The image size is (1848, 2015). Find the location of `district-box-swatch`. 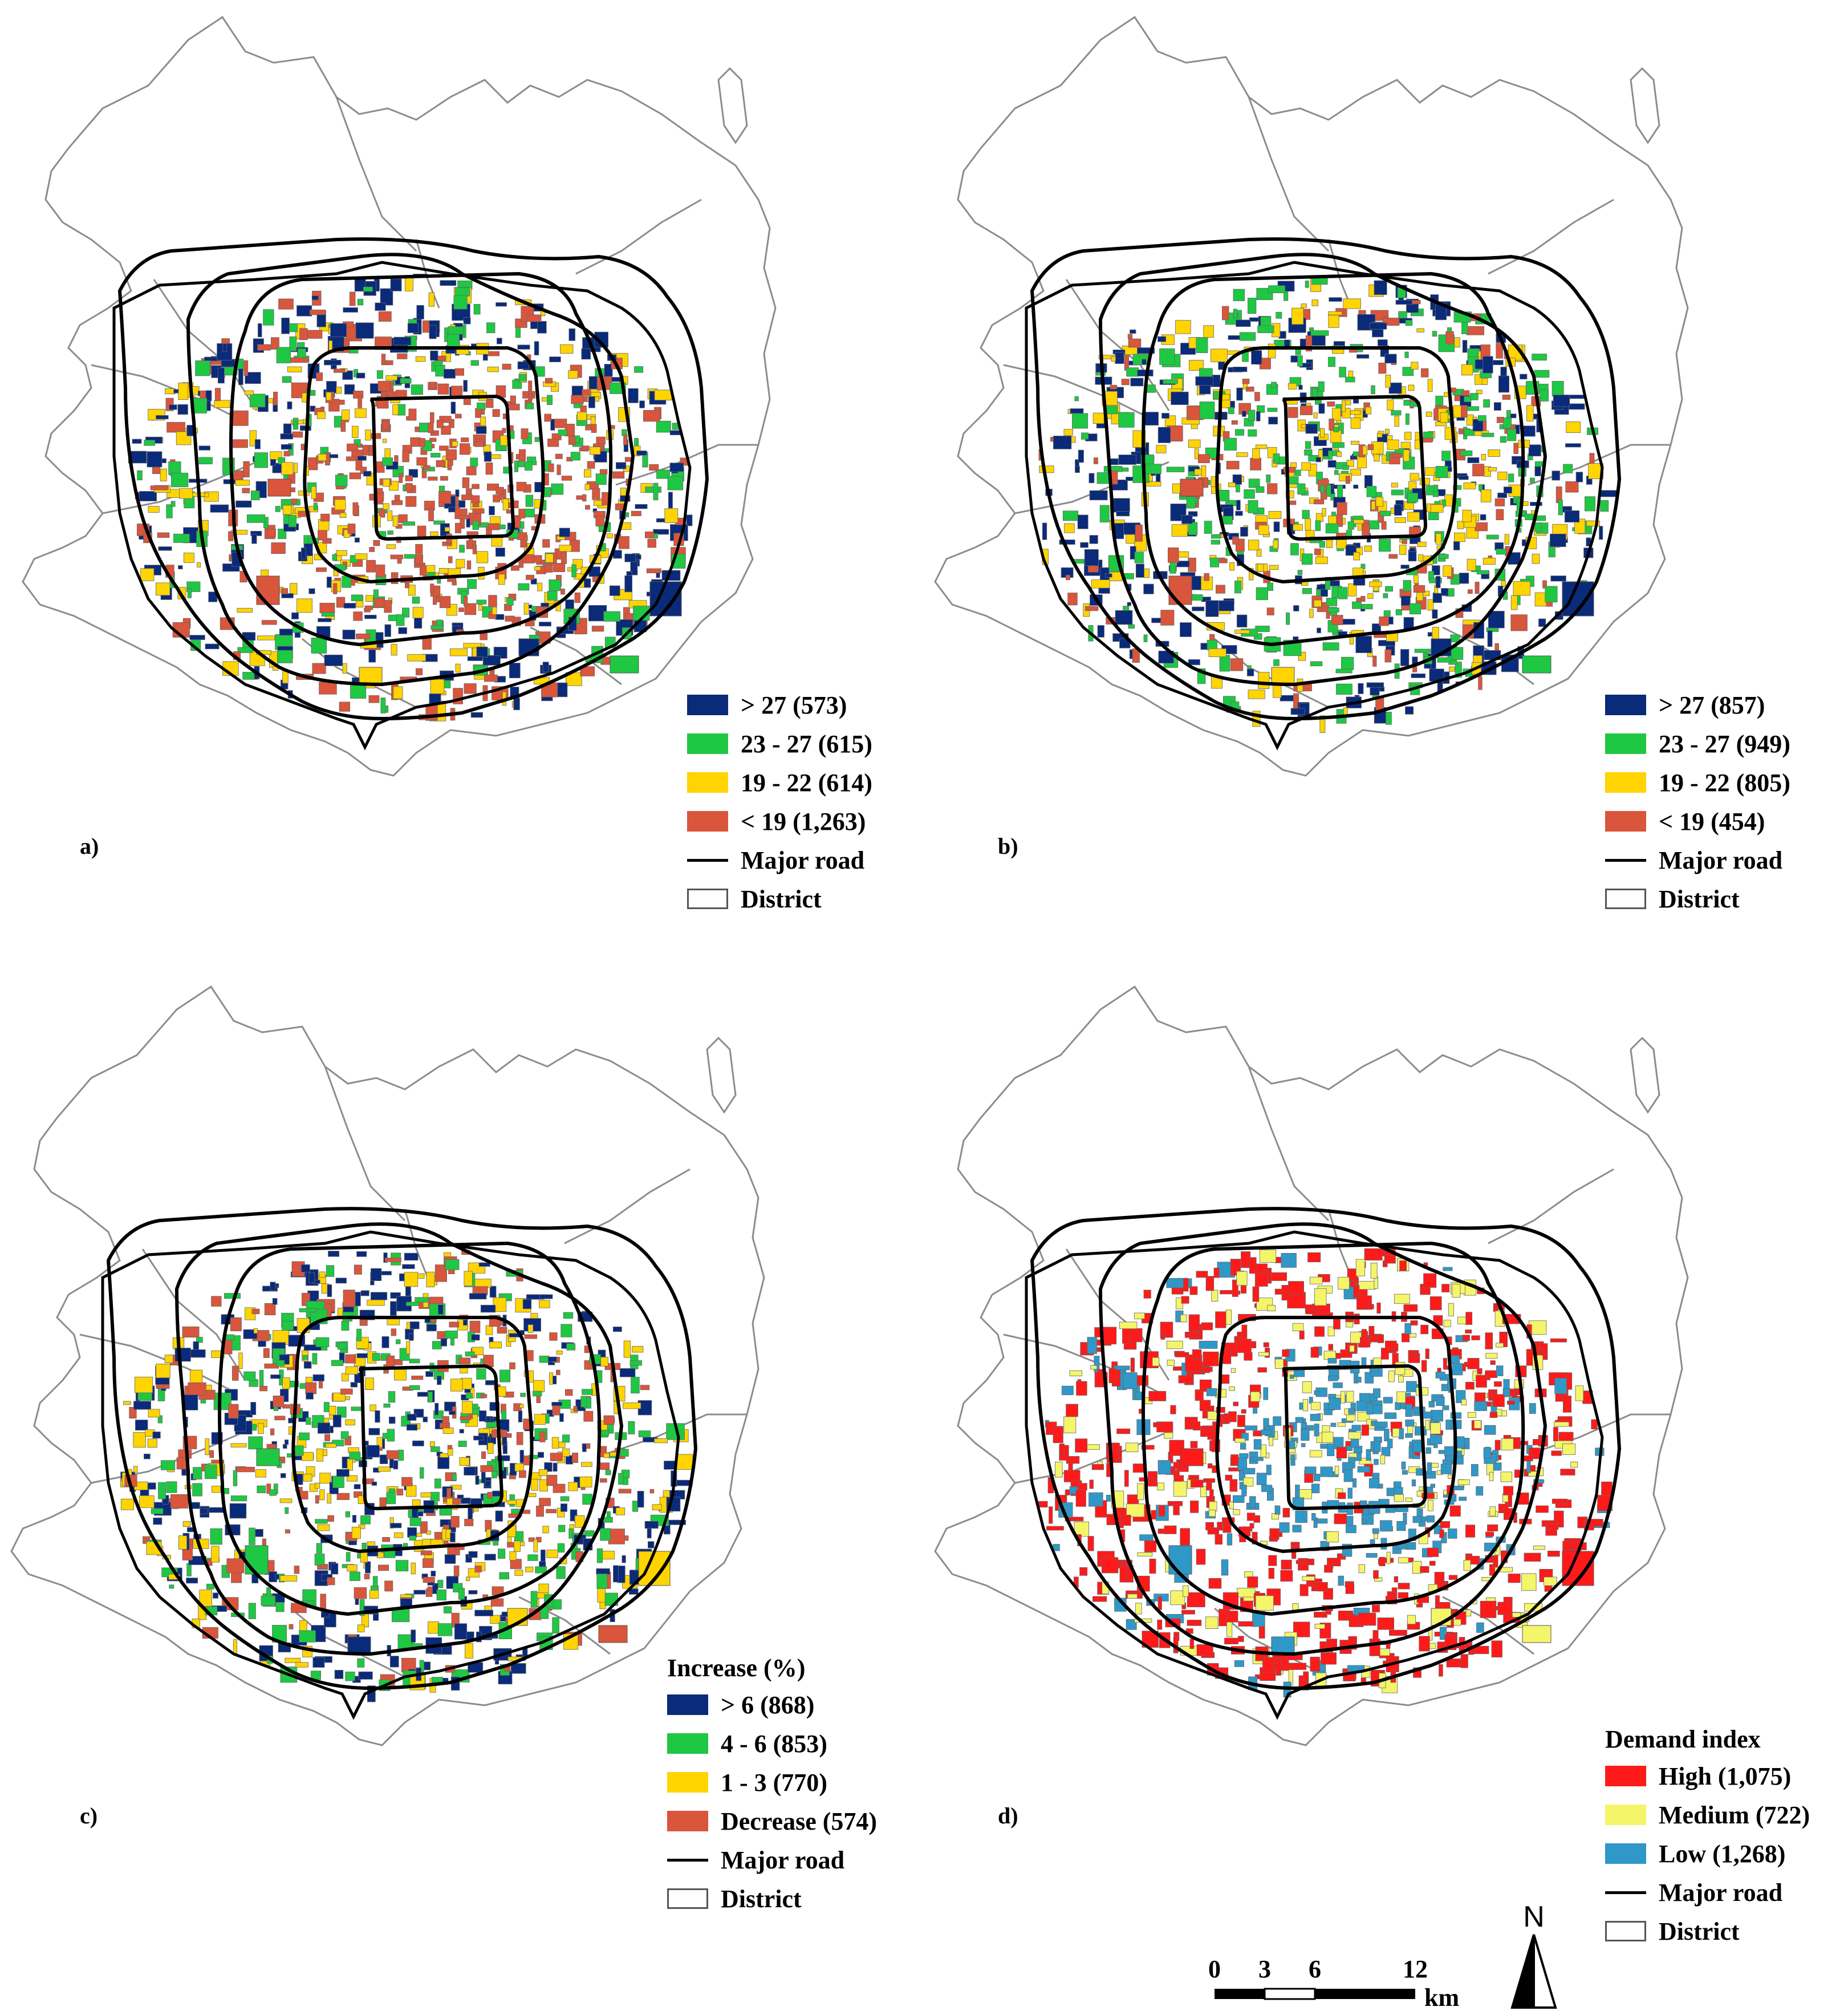

district-box-swatch is located at coordinates (707, 899).